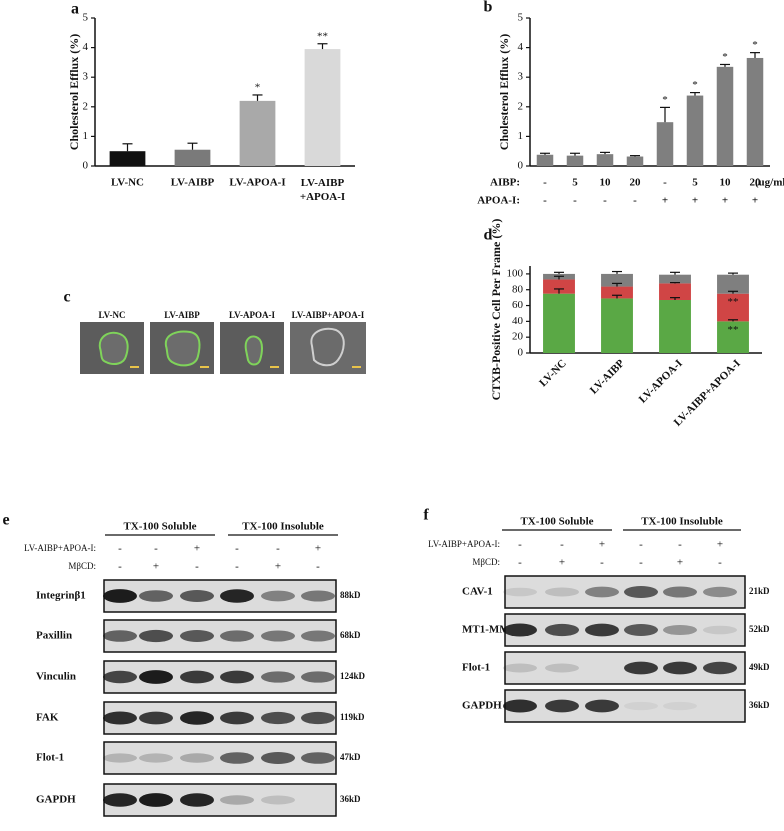  Describe the element at coordinates (607, 376) in the screenshot. I see `x-tick-label: LV-AIBP` at that location.